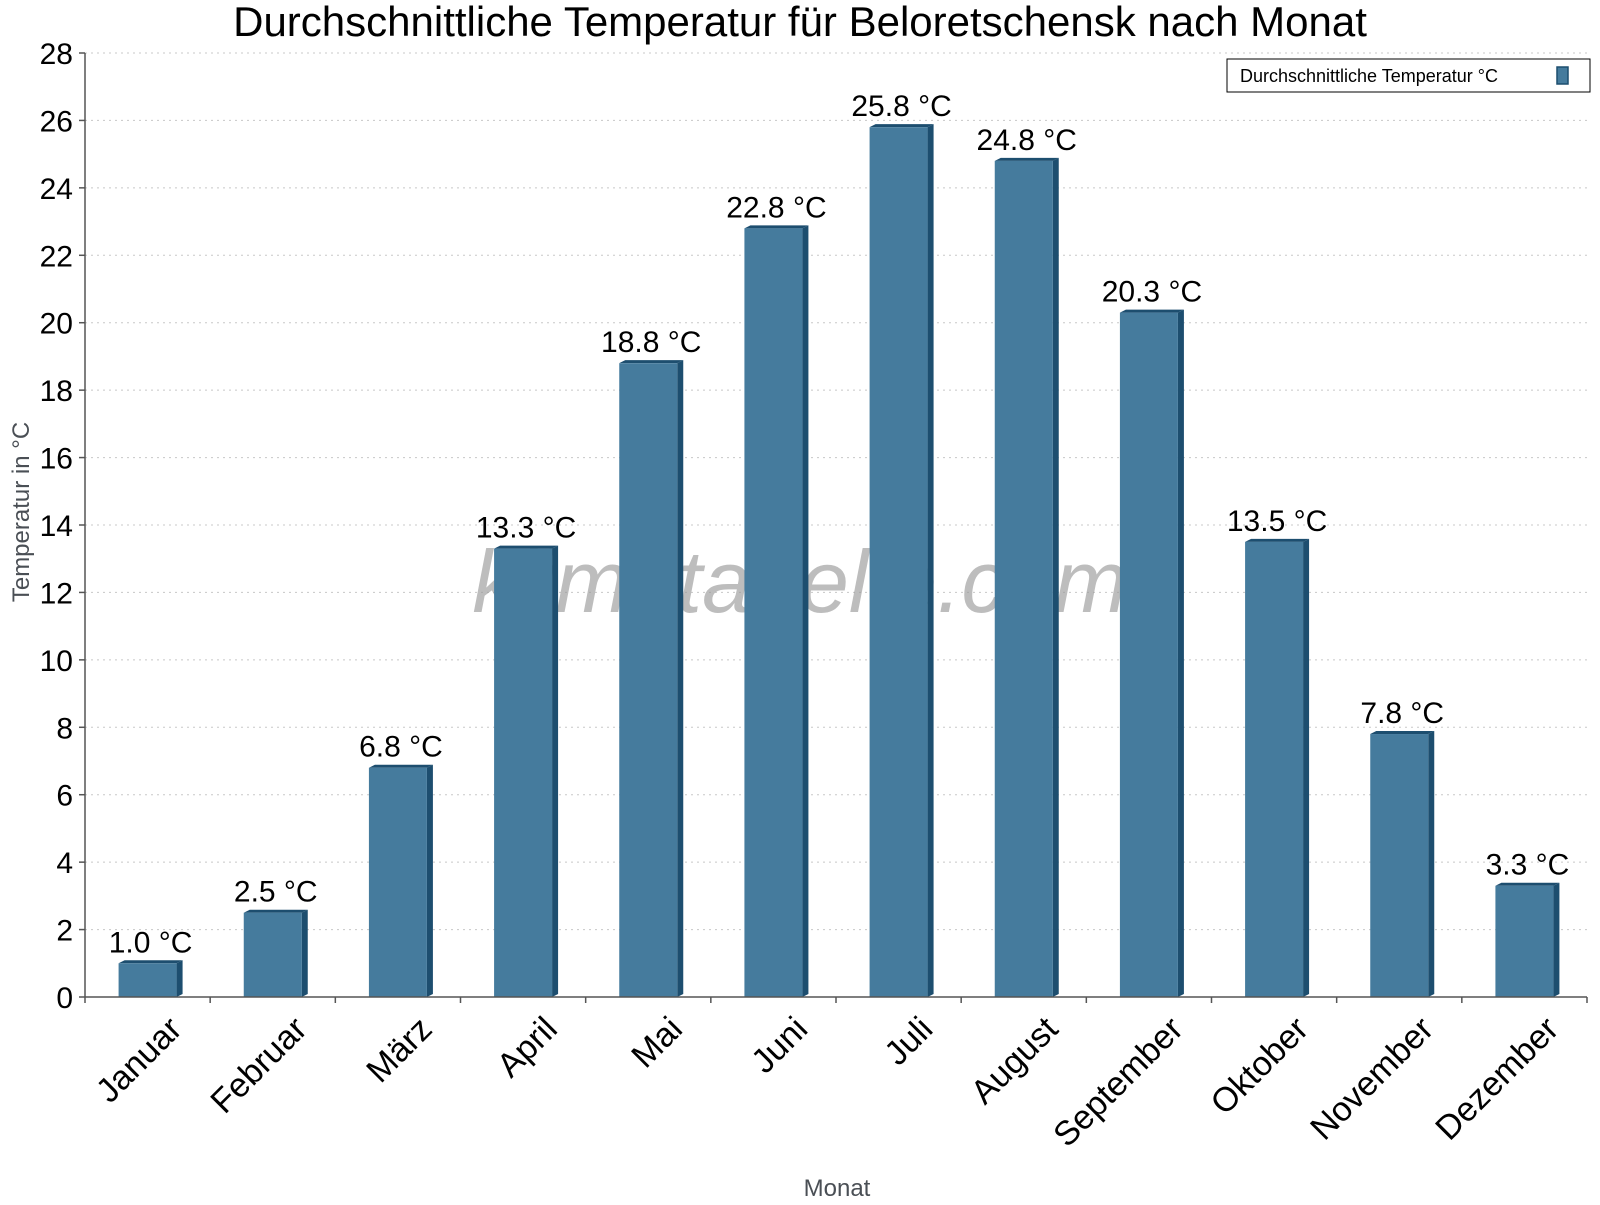 Image resolution: width=1600 pixels, height=1205 pixels. I want to click on y-tick-label: 16, so click(56, 459).